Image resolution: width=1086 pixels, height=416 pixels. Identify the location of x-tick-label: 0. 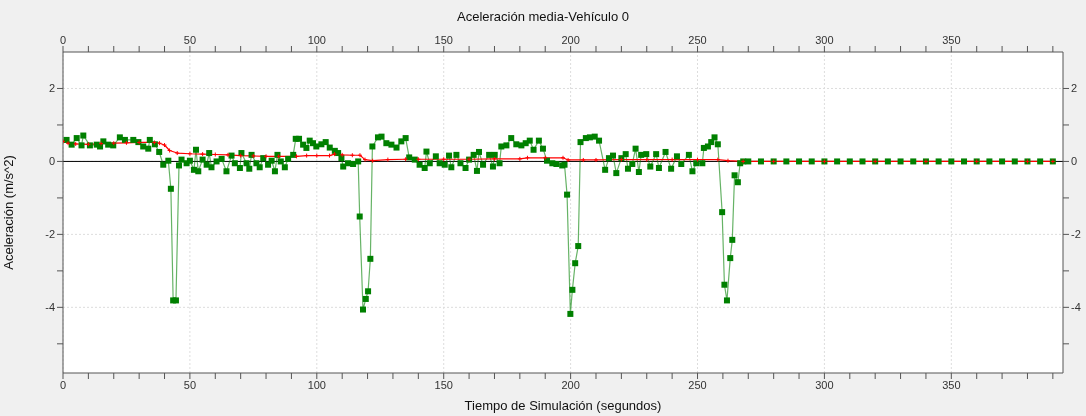
(63, 384).